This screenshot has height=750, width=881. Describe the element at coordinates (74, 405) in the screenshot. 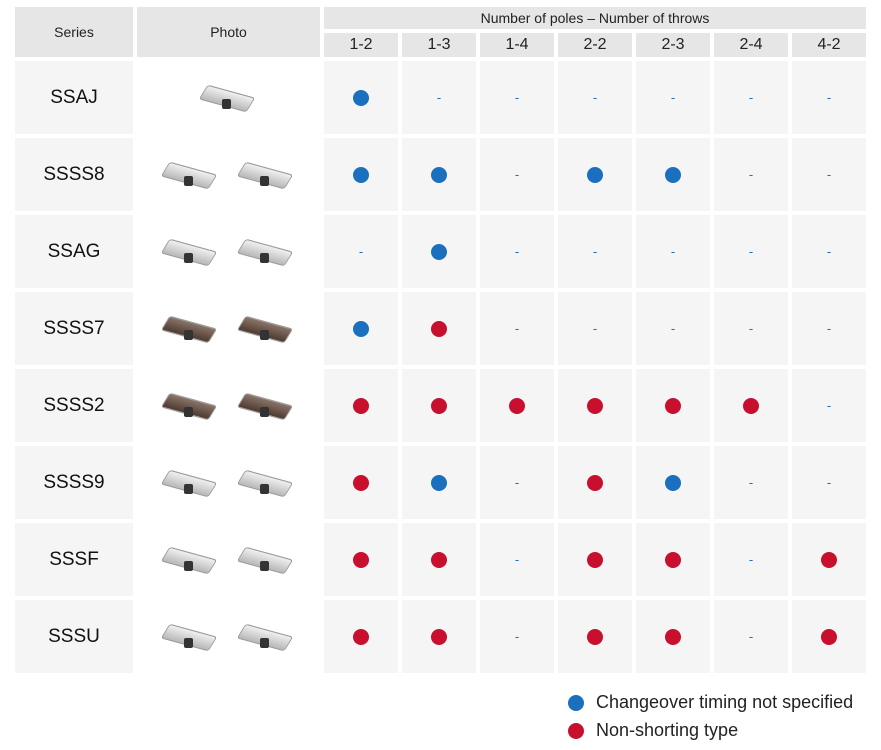

I see `series-cell: SSSS2` at that location.